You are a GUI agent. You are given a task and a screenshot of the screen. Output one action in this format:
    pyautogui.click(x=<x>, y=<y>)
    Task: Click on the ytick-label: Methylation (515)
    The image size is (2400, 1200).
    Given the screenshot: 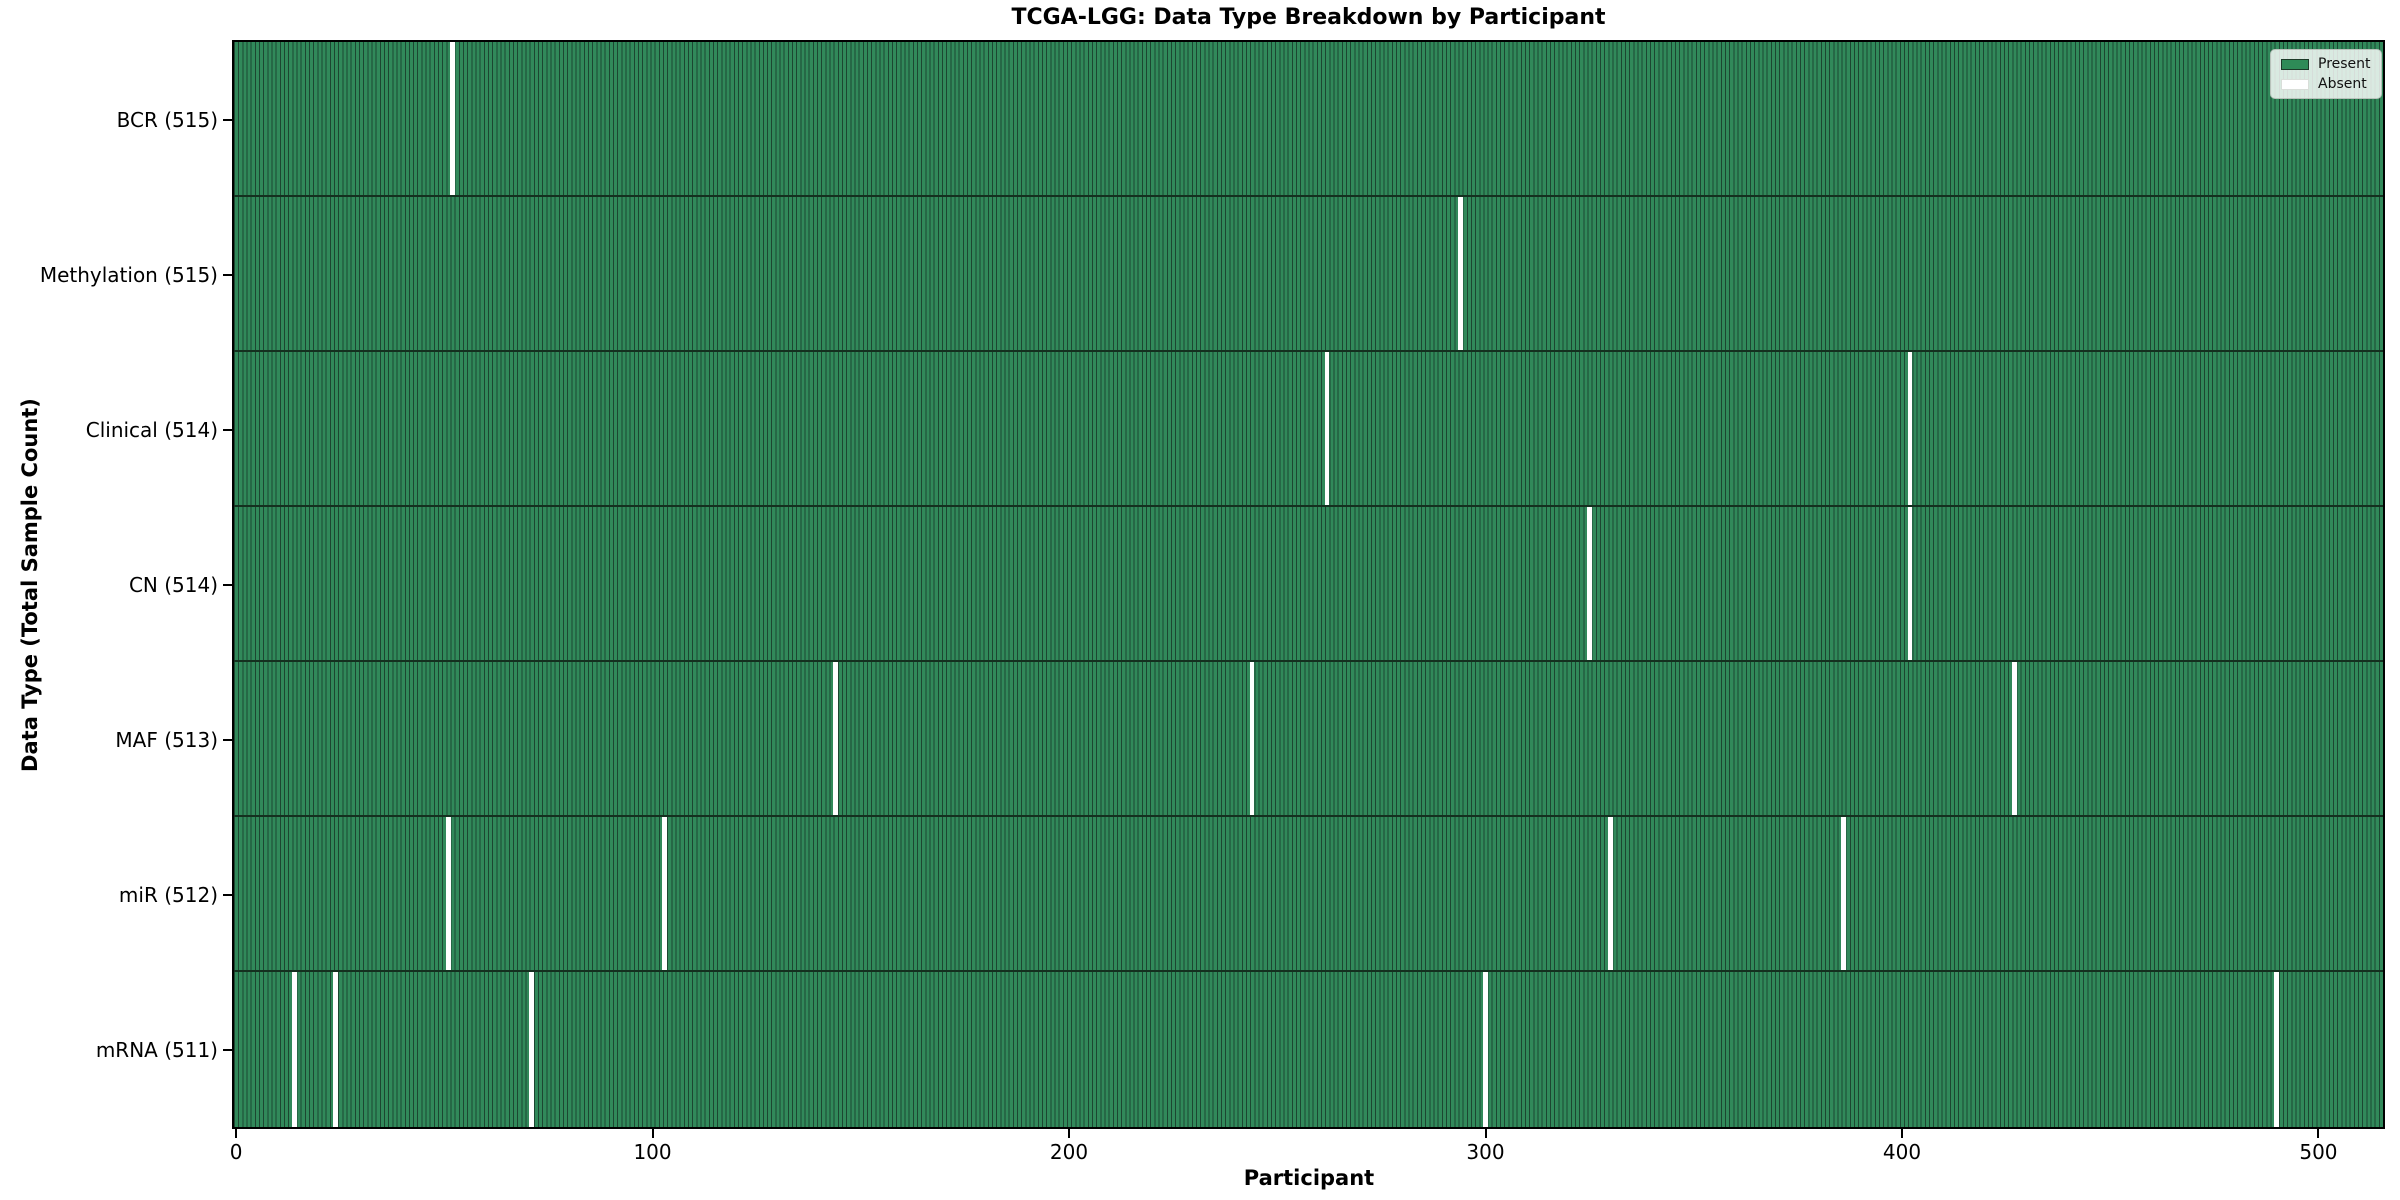 What is the action you would take?
    pyautogui.click(x=128, y=274)
    